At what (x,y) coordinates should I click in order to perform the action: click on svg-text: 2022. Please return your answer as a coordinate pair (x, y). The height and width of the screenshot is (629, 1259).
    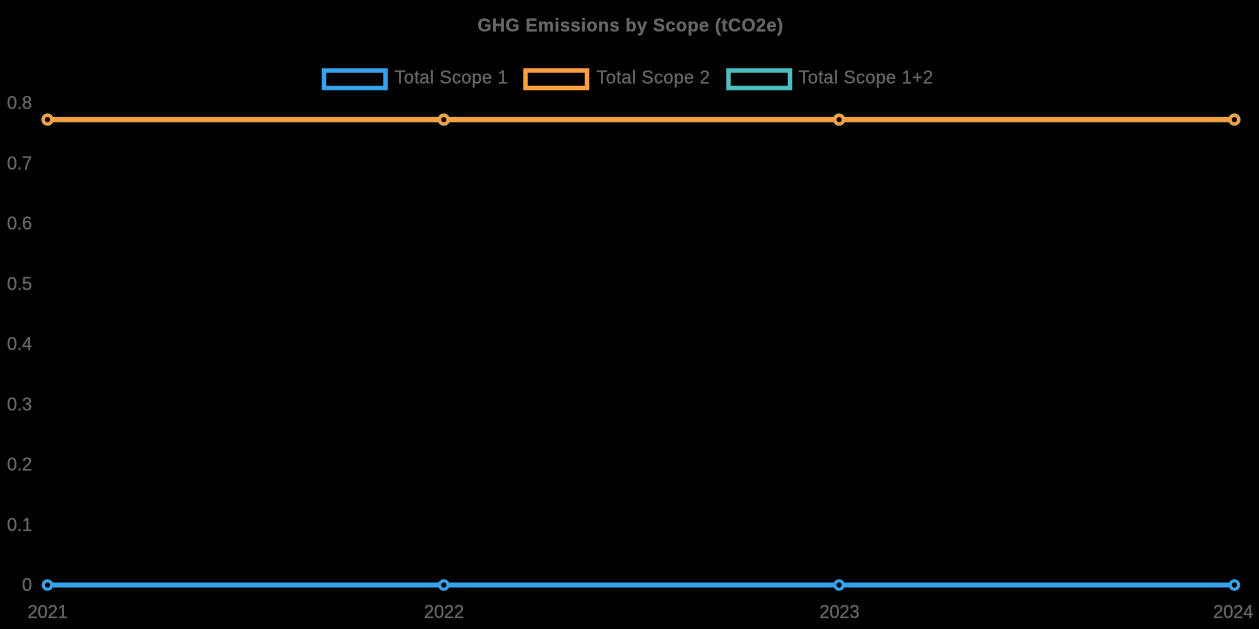
    Looking at the image, I should click on (444, 612).